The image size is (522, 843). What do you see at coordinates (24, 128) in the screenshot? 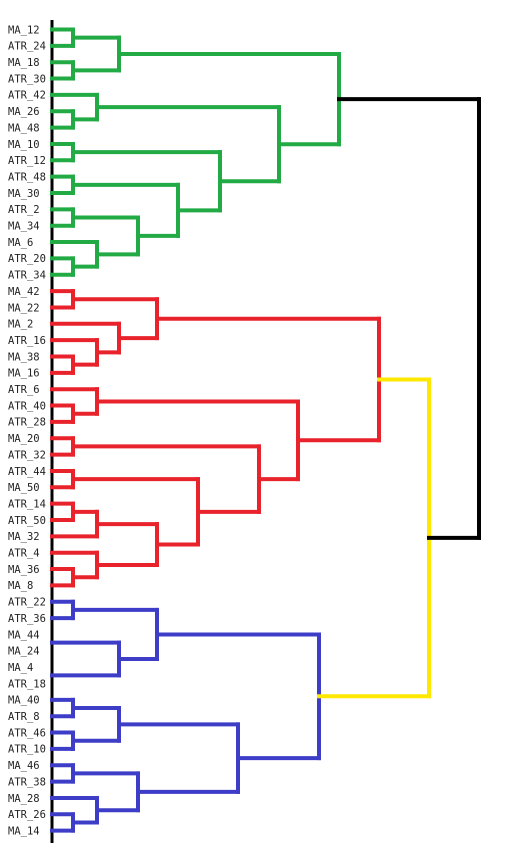
I see `leaf-label: MA_48` at bounding box center [24, 128].